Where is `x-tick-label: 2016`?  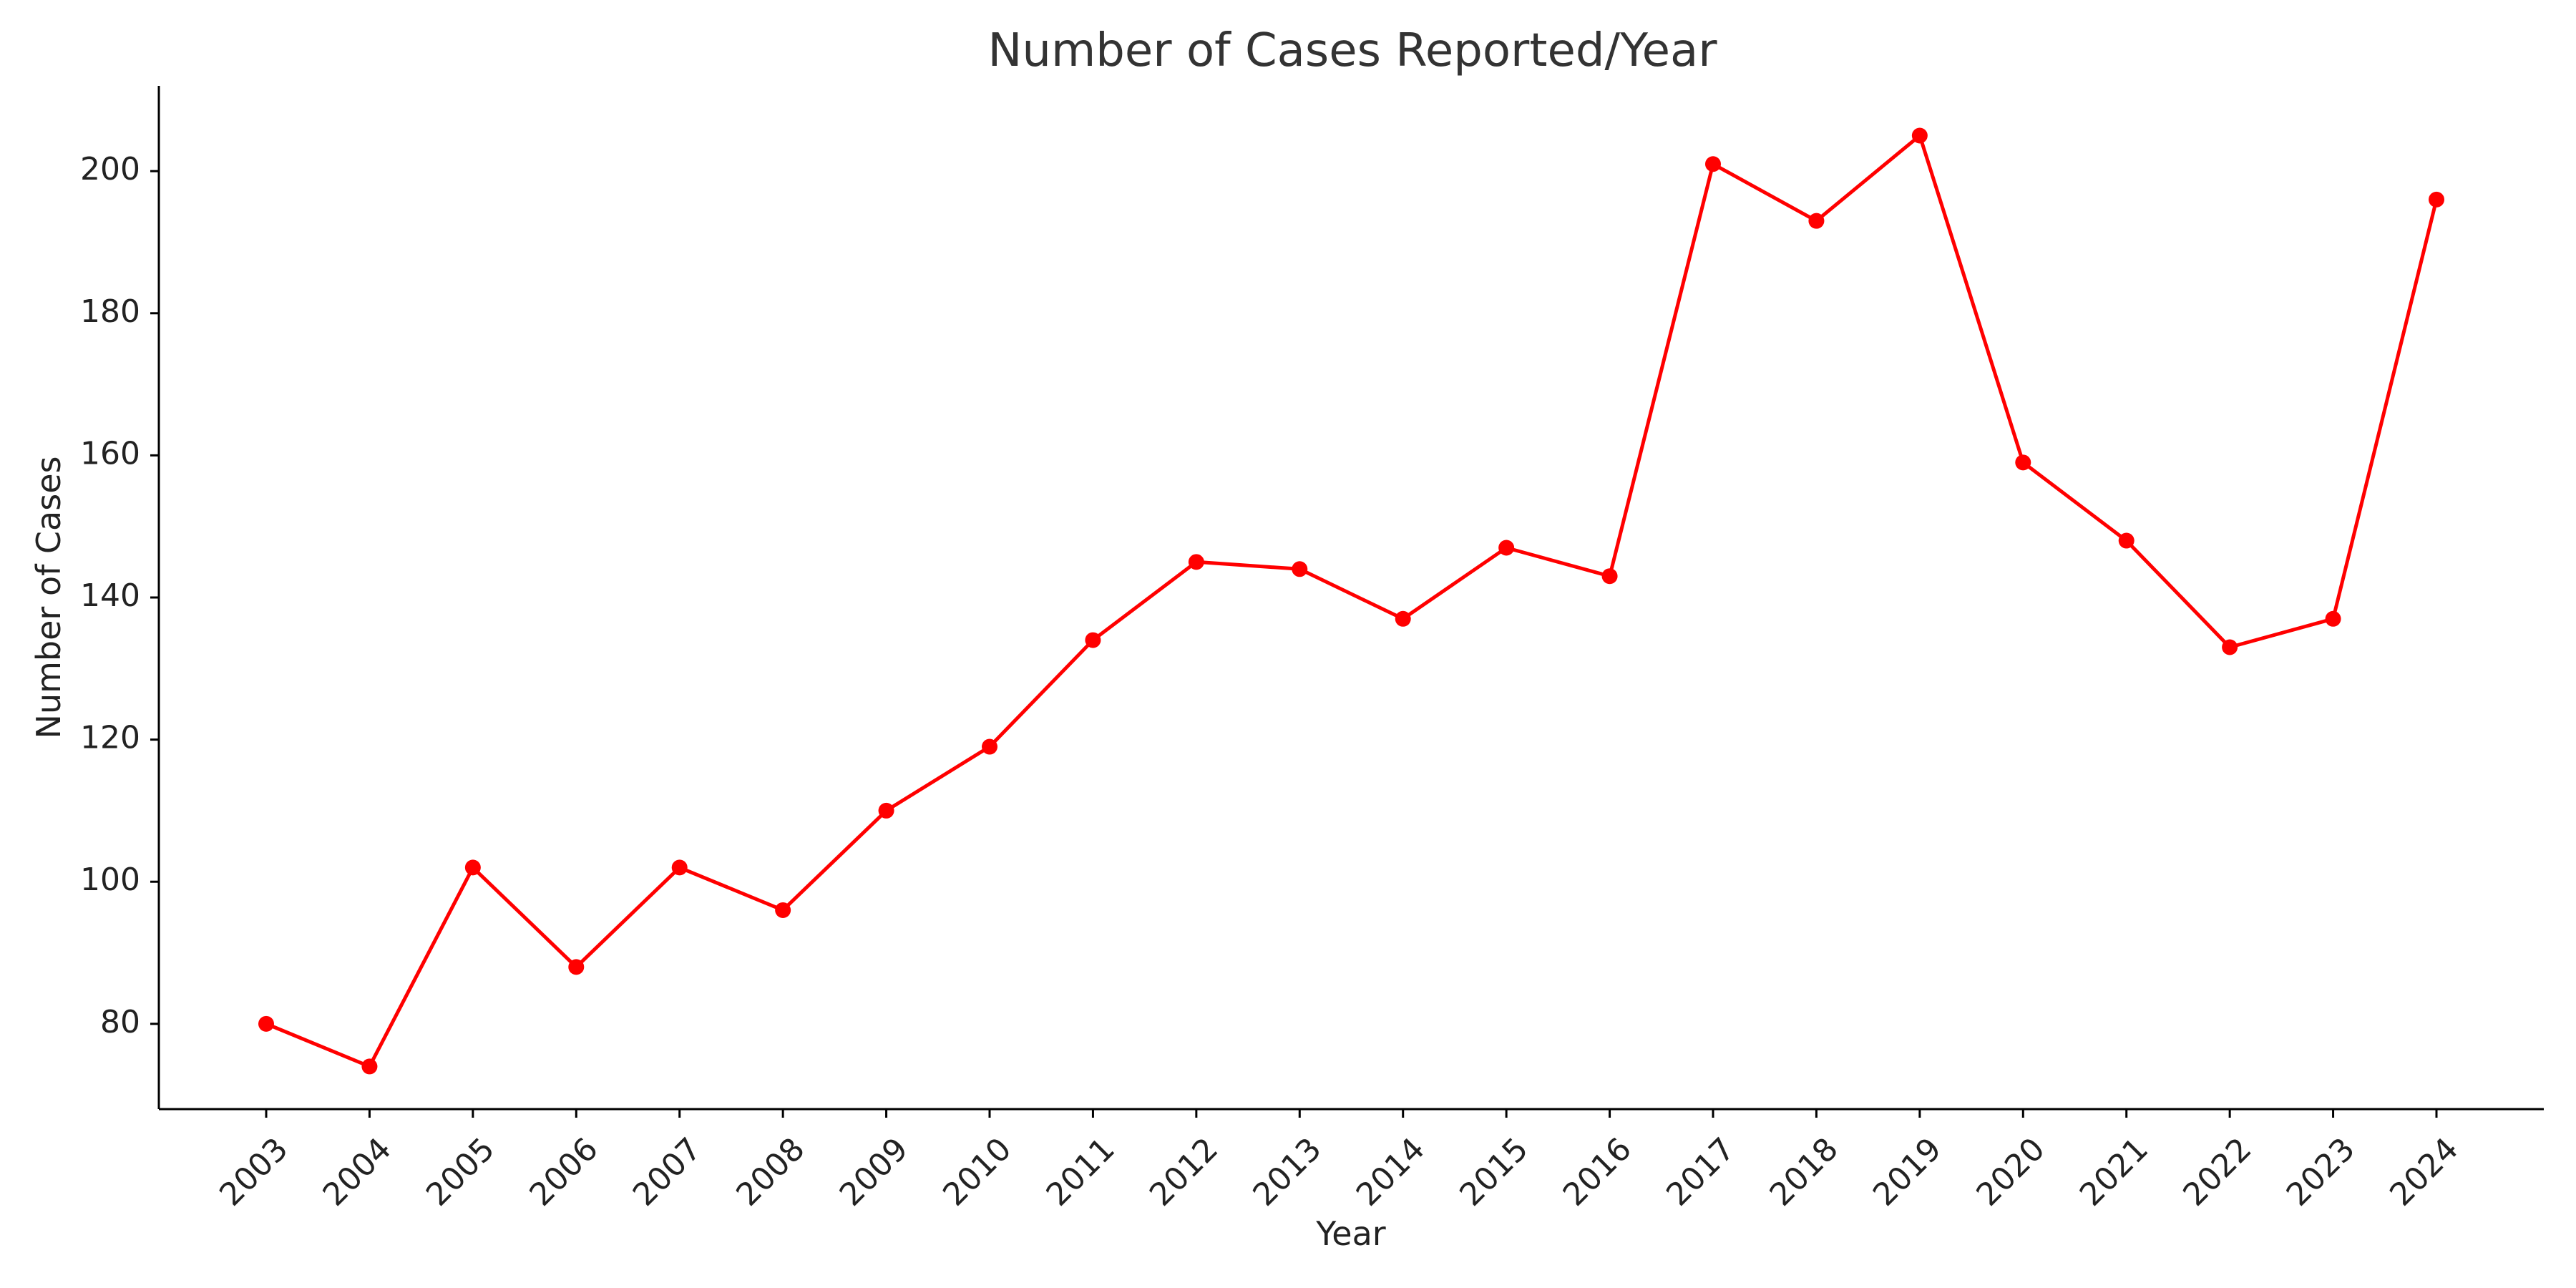
x-tick-label: 2016 is located at coordinates (1597, 1172).